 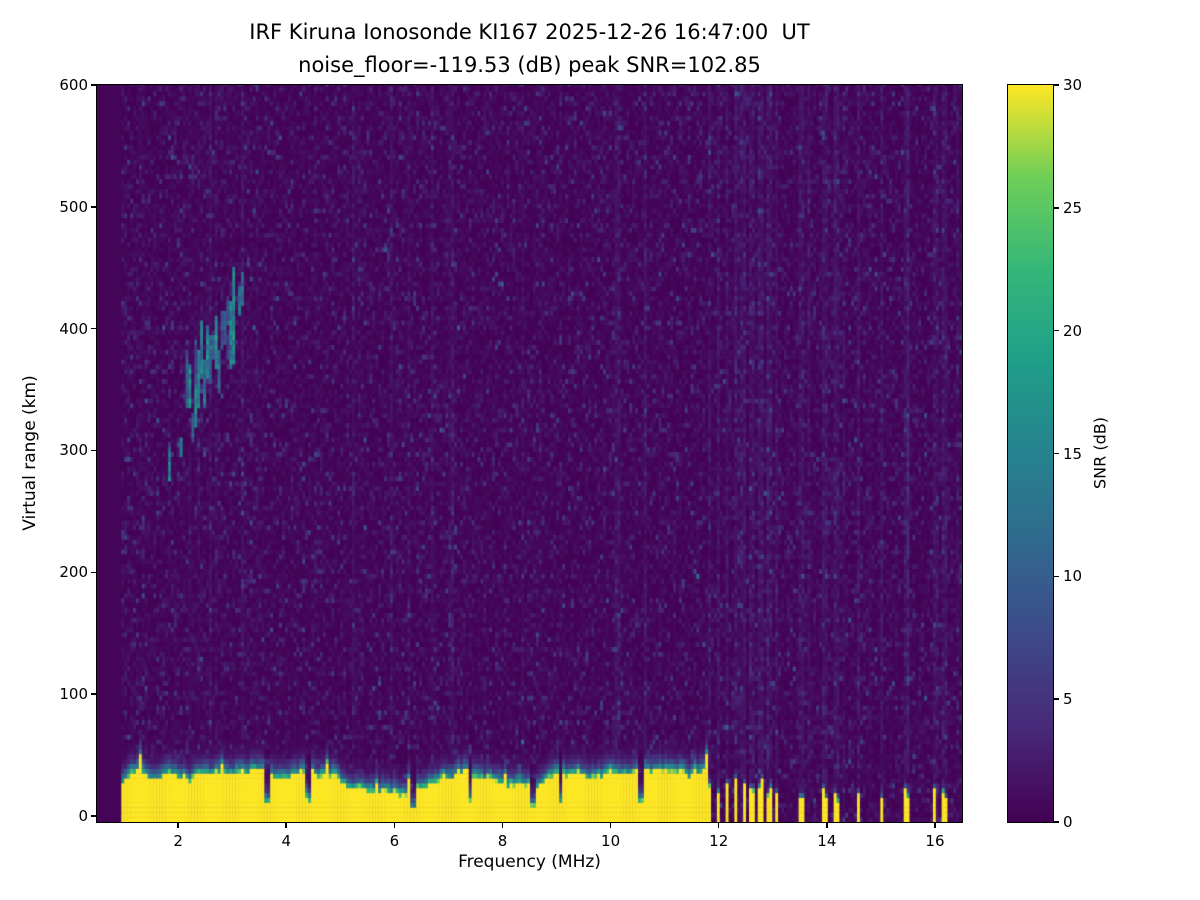 I want to click on x-tick-label: 8, so click(x=502, y=841).